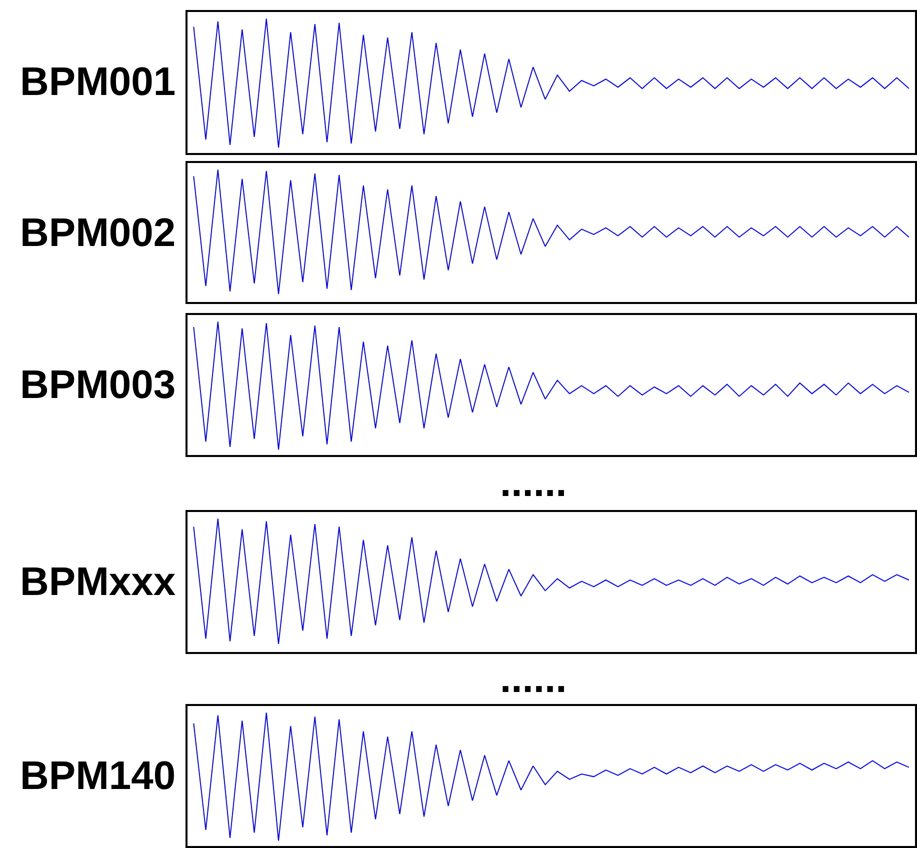 The width and height of the screenshot is (917, 848). Describe the element at coordinates (98, 776) in the screenshot. I see `text: BPM140` at that location.